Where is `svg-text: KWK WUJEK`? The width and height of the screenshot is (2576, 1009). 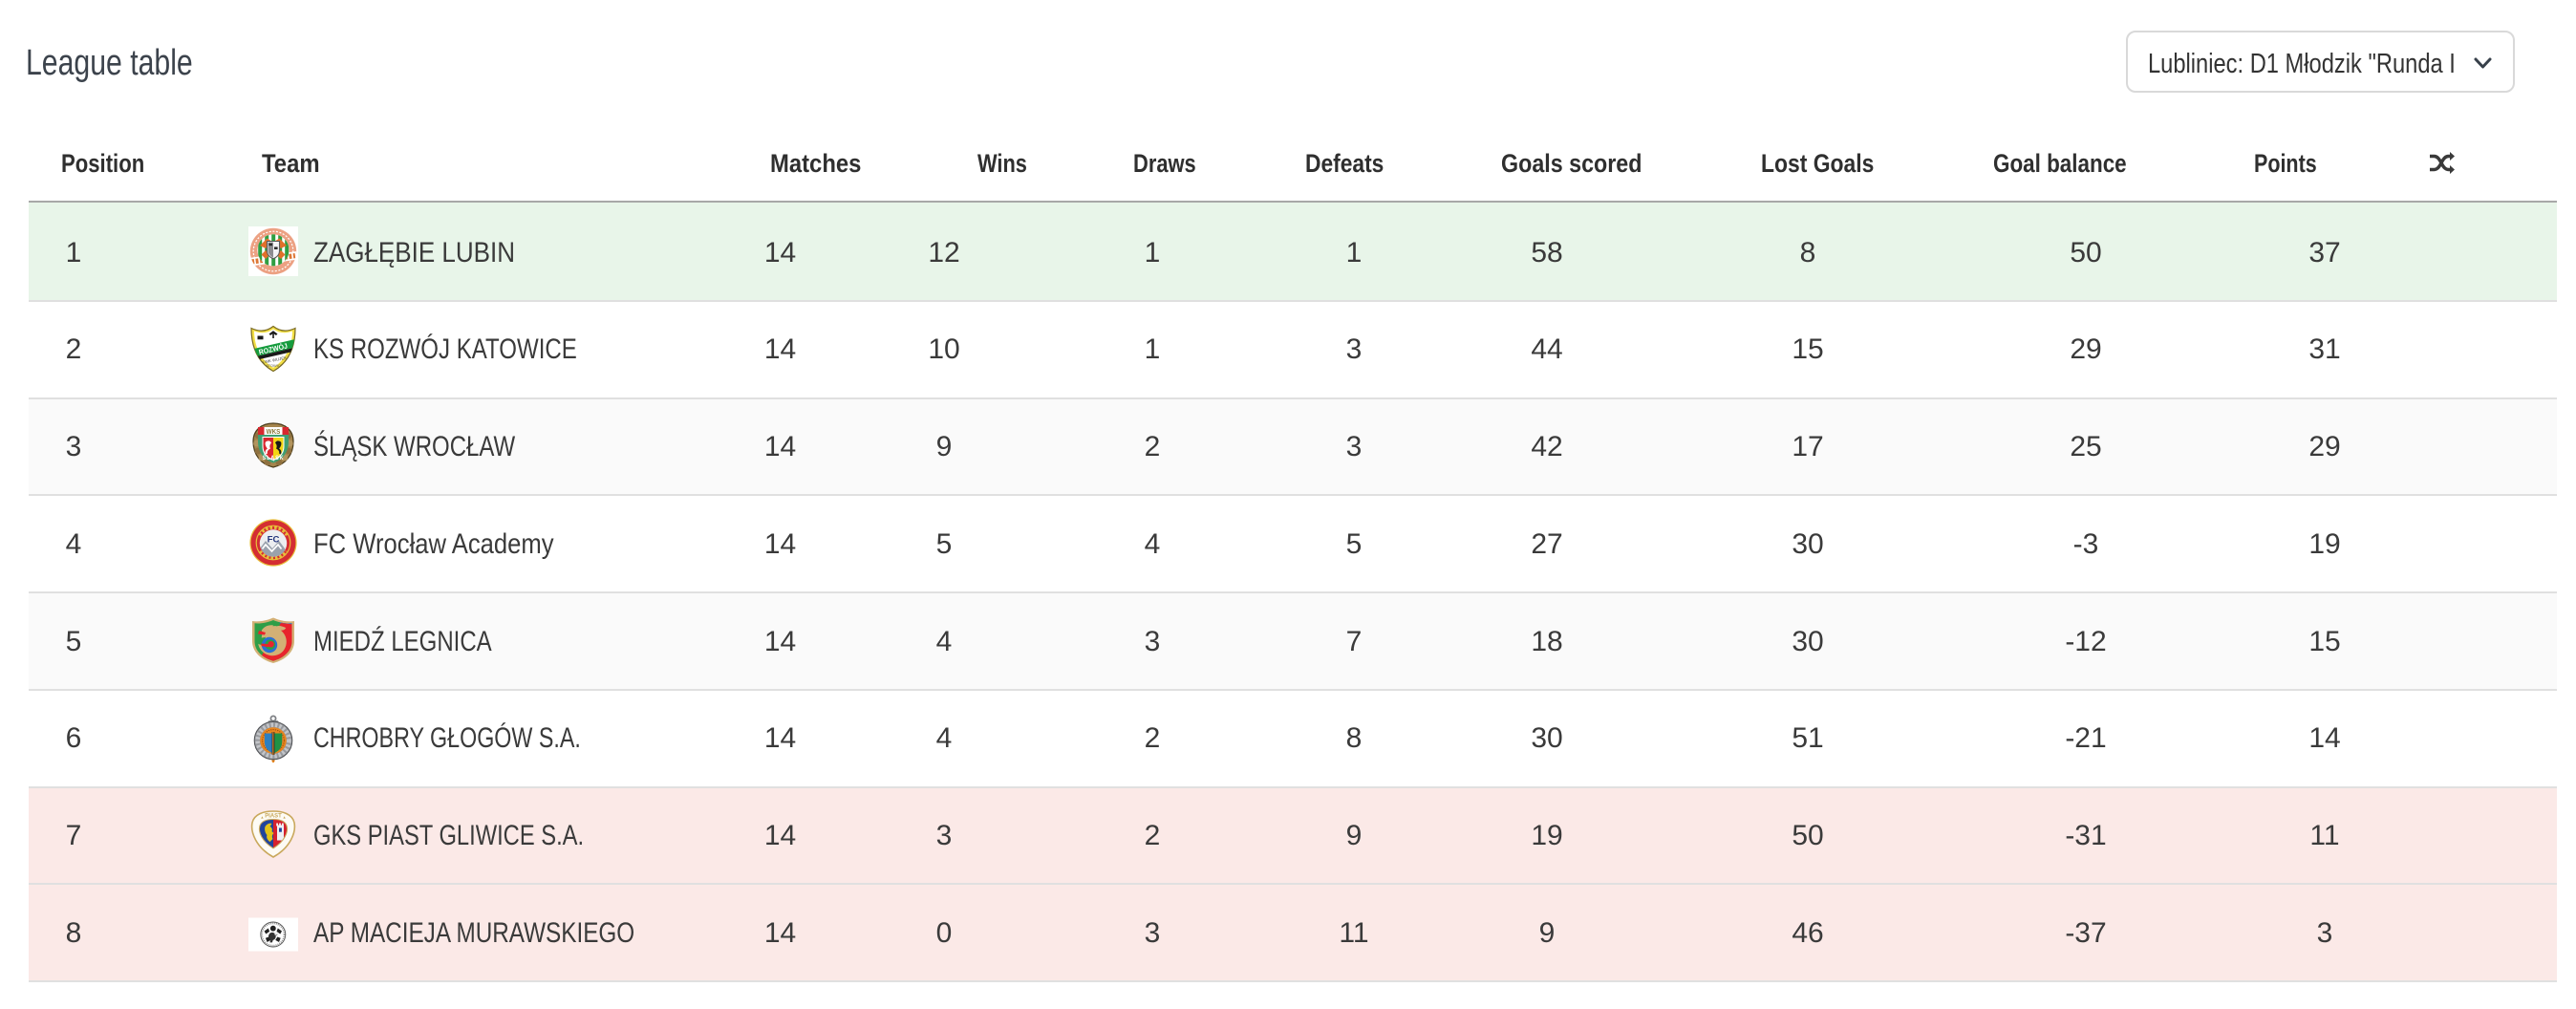
svg-text: KWK WUJEK is located at coordinates (274, 359).